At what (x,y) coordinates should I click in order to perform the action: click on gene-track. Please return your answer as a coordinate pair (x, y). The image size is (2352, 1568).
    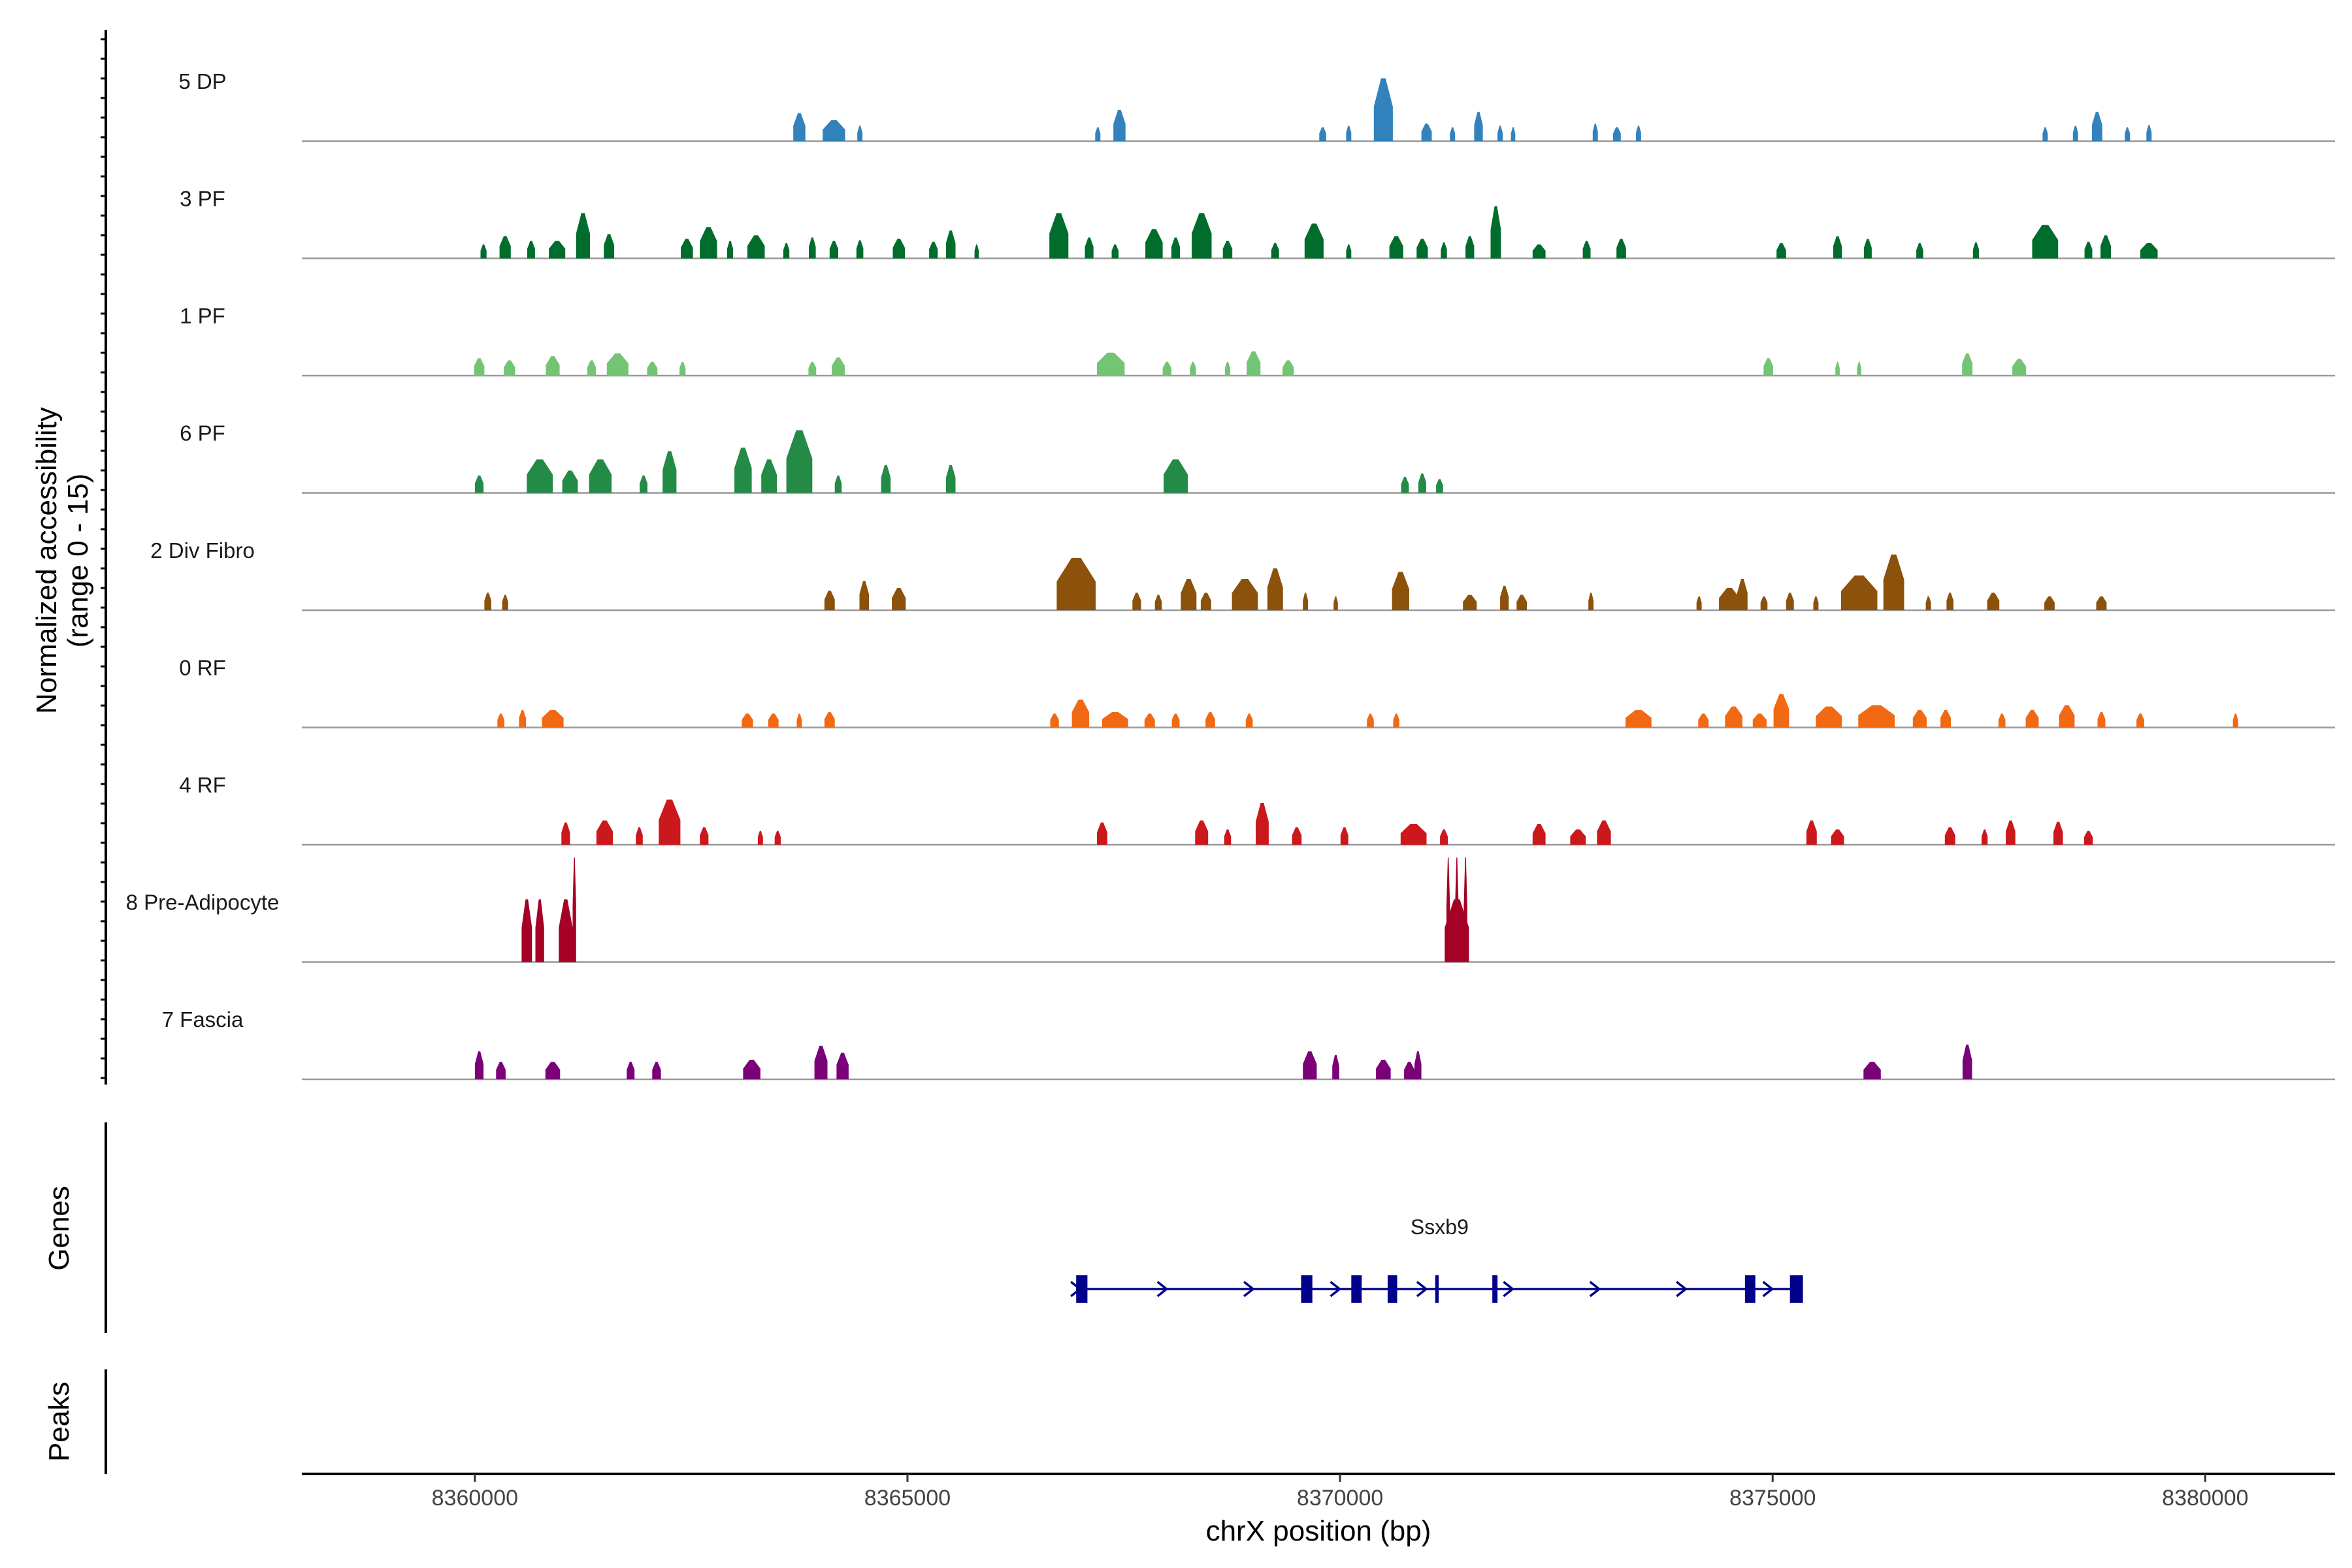
    Looking at the image, I should click on (1436, 1289).